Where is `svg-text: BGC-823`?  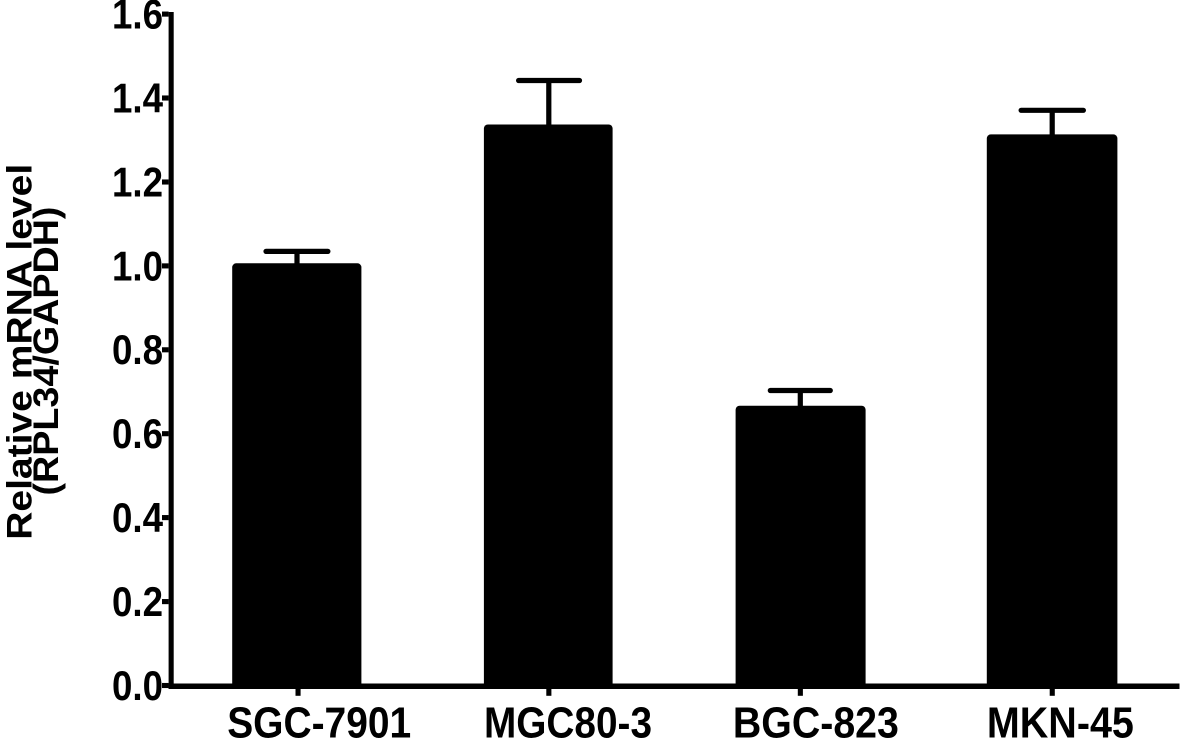
svg-text: BGC-823 is located at coordinates (816, 720).